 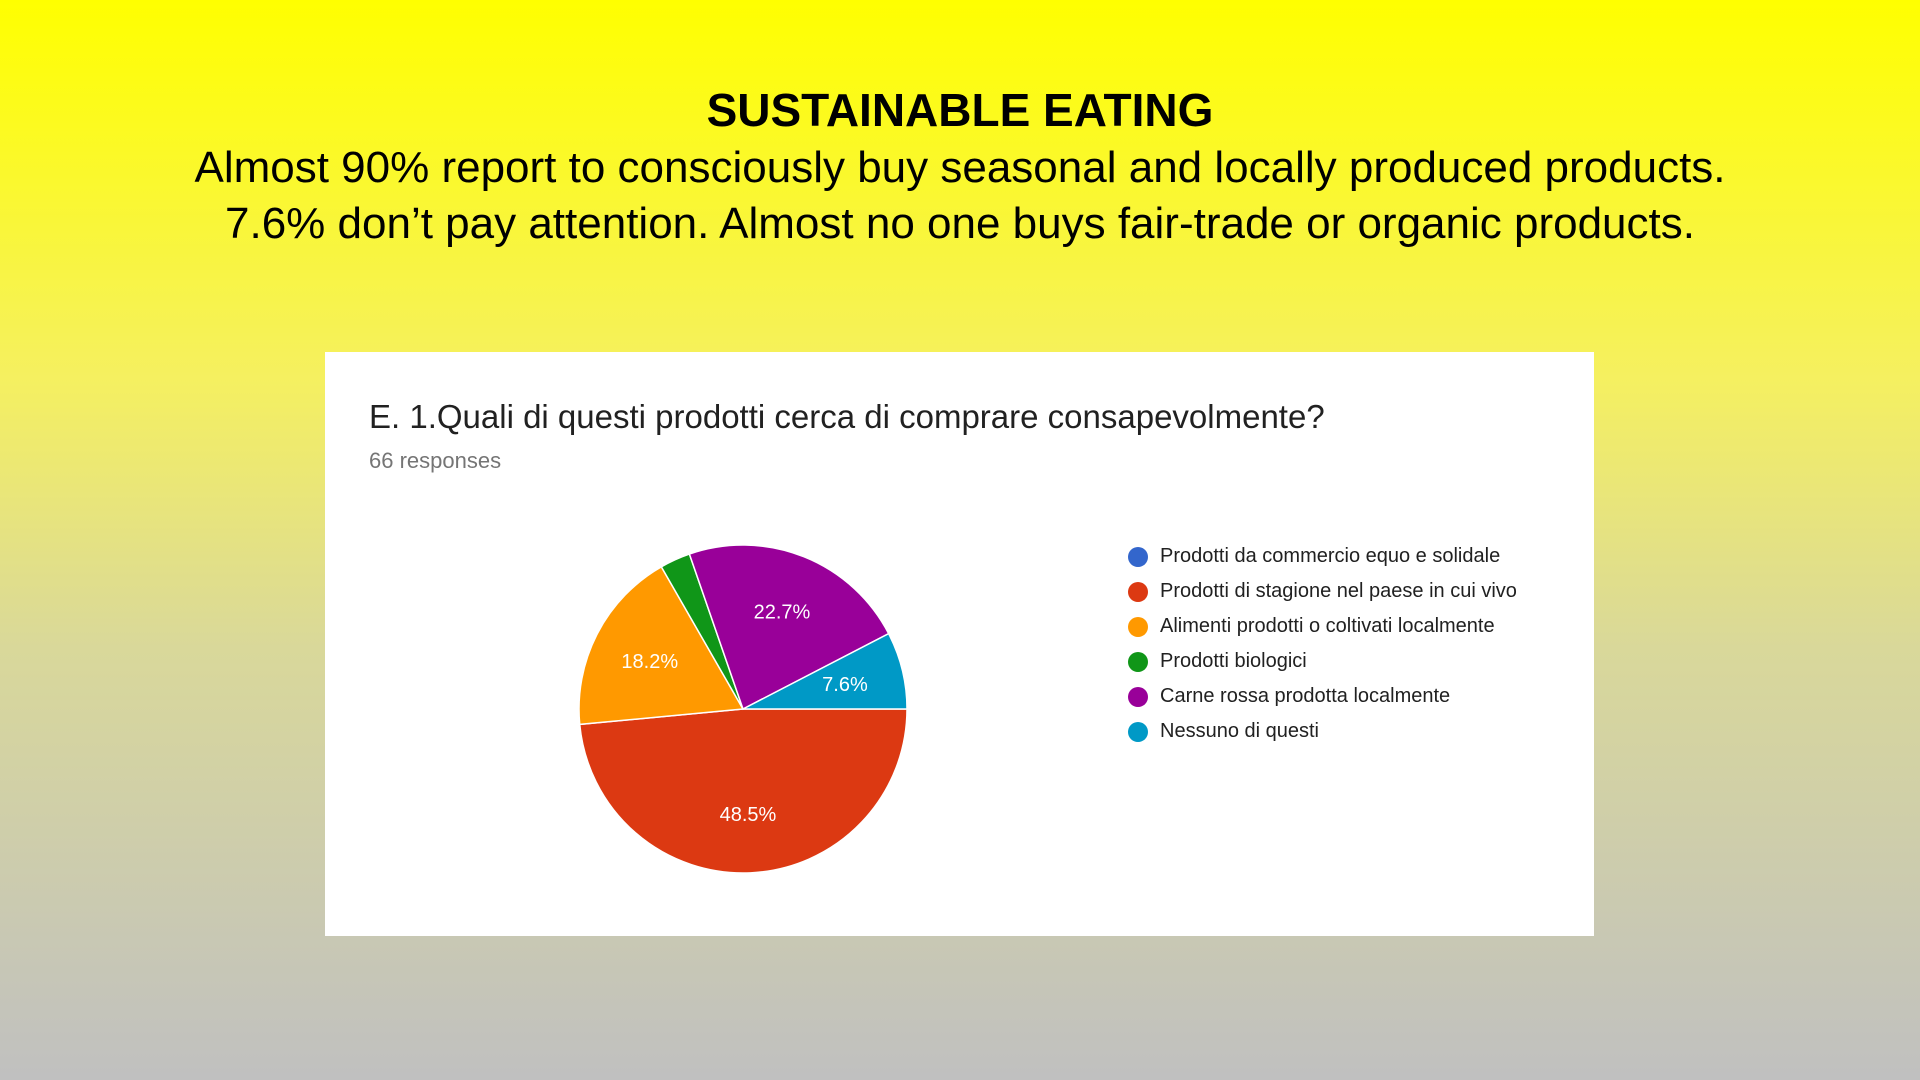 I want to click on pie-slice-label: 48.5%, so click(x=748, y=815).